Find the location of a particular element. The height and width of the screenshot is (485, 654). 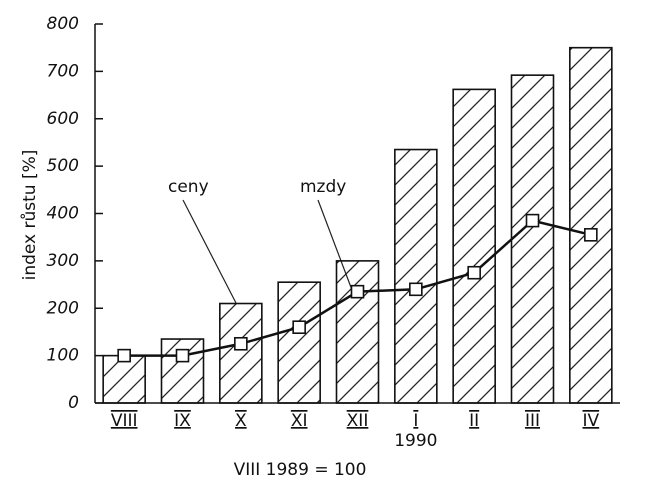

x-tick-label: XII is located at coordinates (358, 421).